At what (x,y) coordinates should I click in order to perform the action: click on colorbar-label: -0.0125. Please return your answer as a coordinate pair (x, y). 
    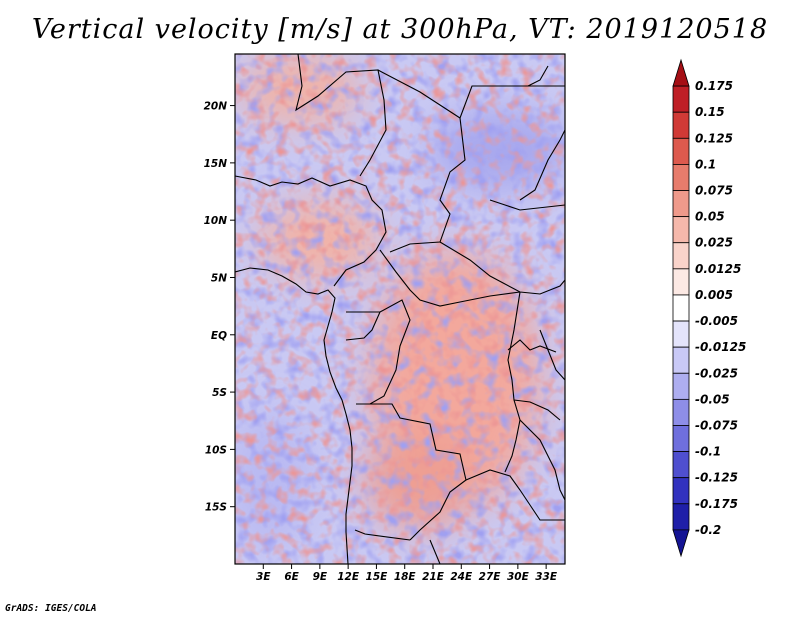
    Looking at the image, I should click on (720, 347).